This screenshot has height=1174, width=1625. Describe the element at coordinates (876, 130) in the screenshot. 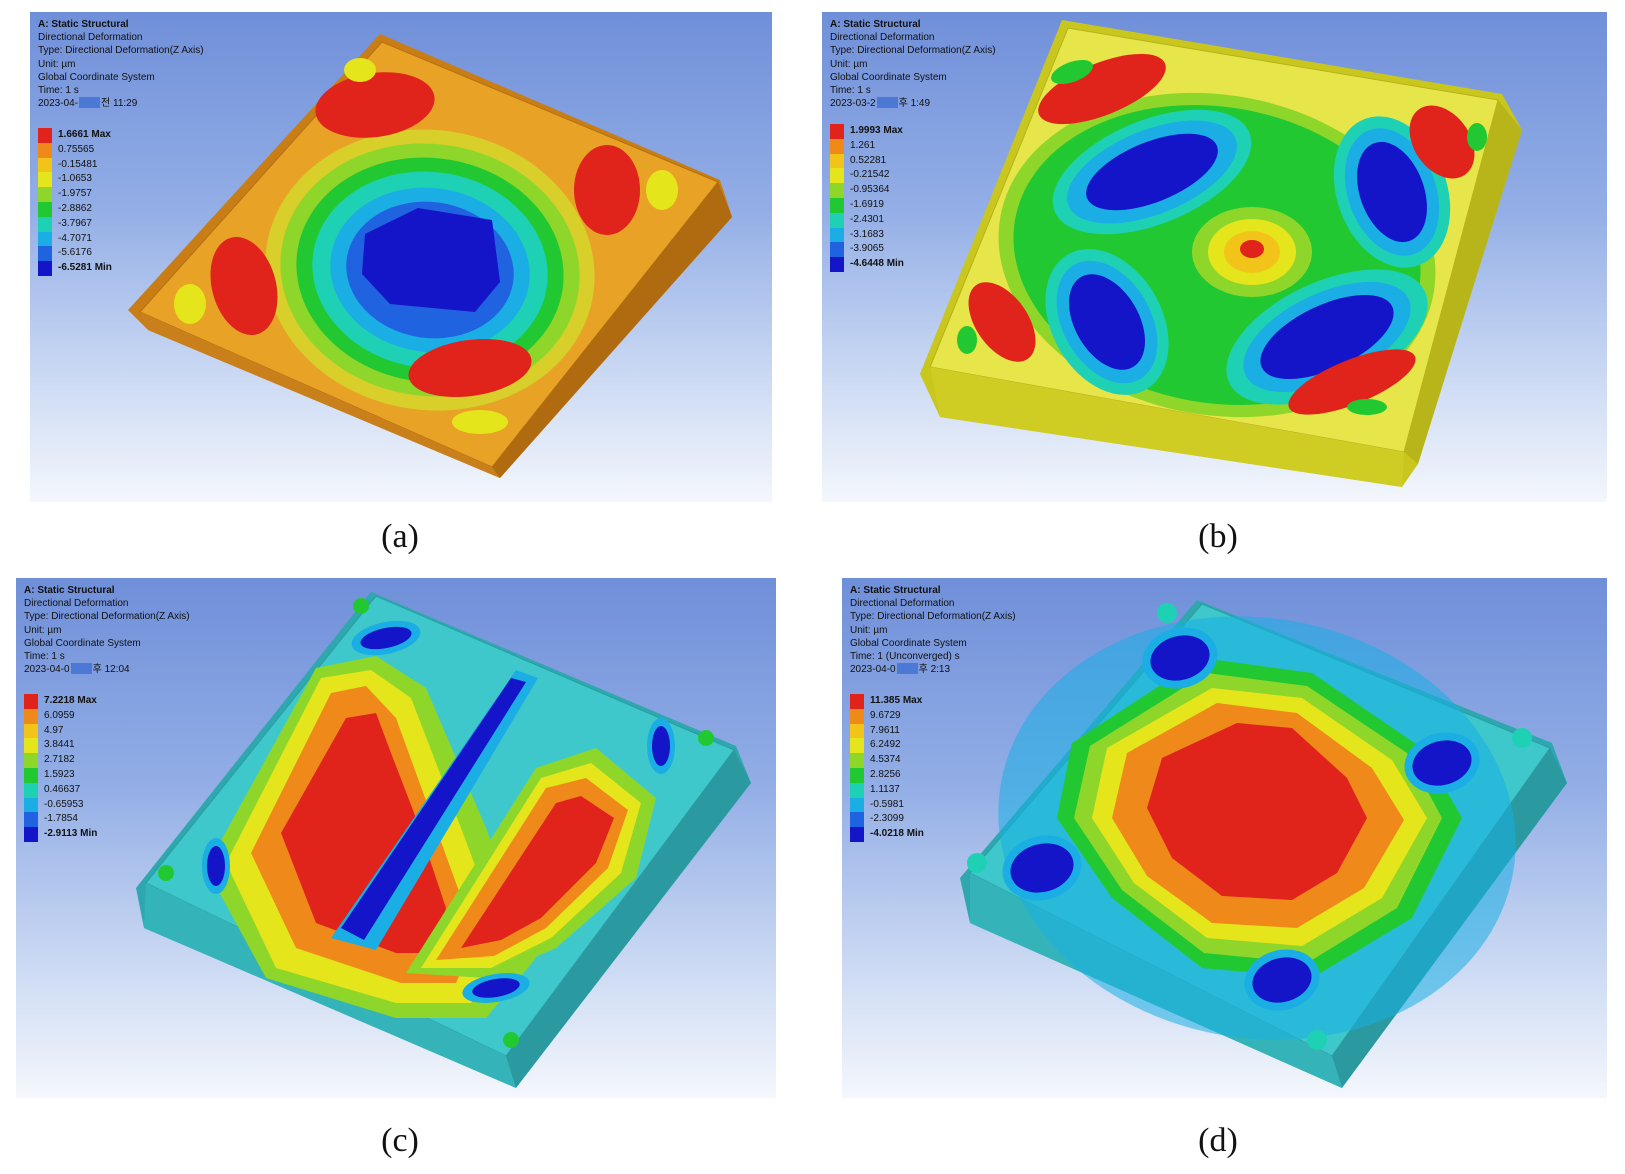

I see `legend-label-max: 1.9993 Max` at that location.